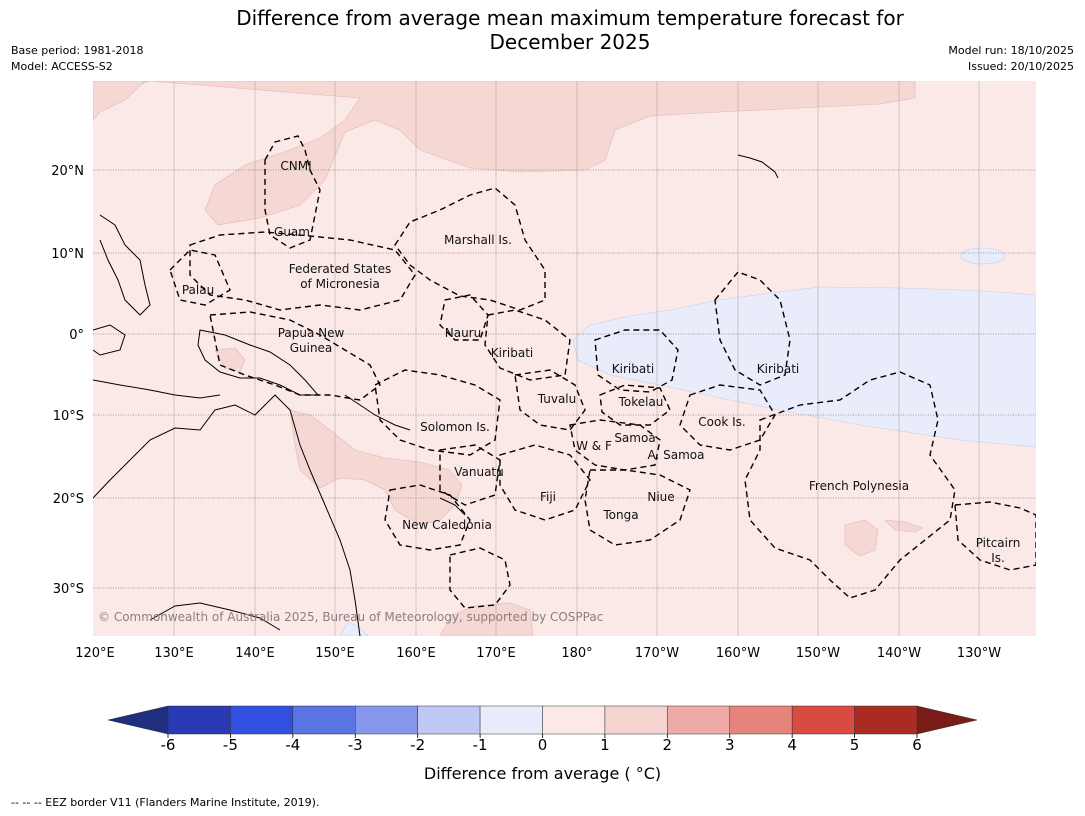 This screenshot has width=1085, height=816. I want to click on label-french-polynesia: French Polynesia, so click(859, 486).